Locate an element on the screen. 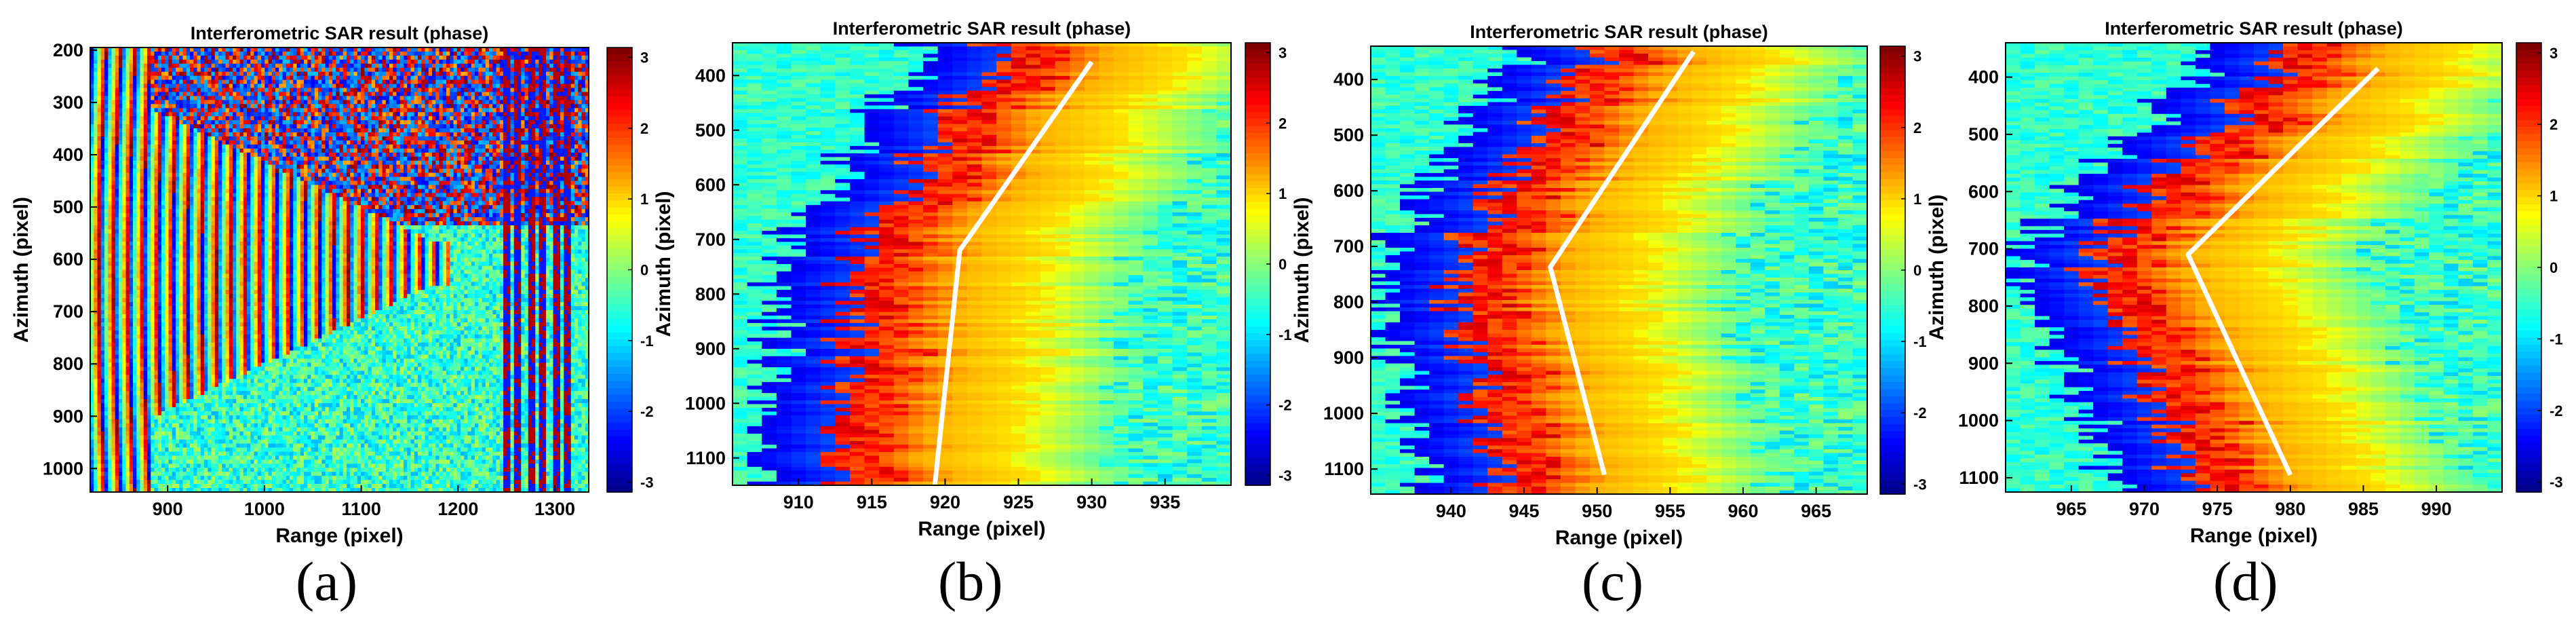 The height and width of the screenshot is (640, 2576). x-tick-label: 930 is located at coordinates (1091, 502).